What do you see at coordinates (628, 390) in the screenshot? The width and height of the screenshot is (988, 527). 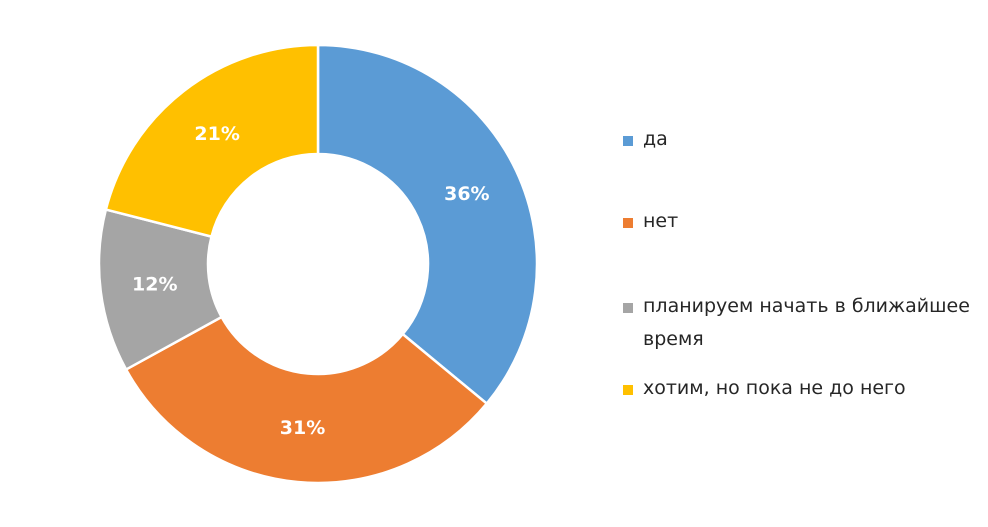 I see `legend-swatch-hotim` at bounding box center [628, 390].